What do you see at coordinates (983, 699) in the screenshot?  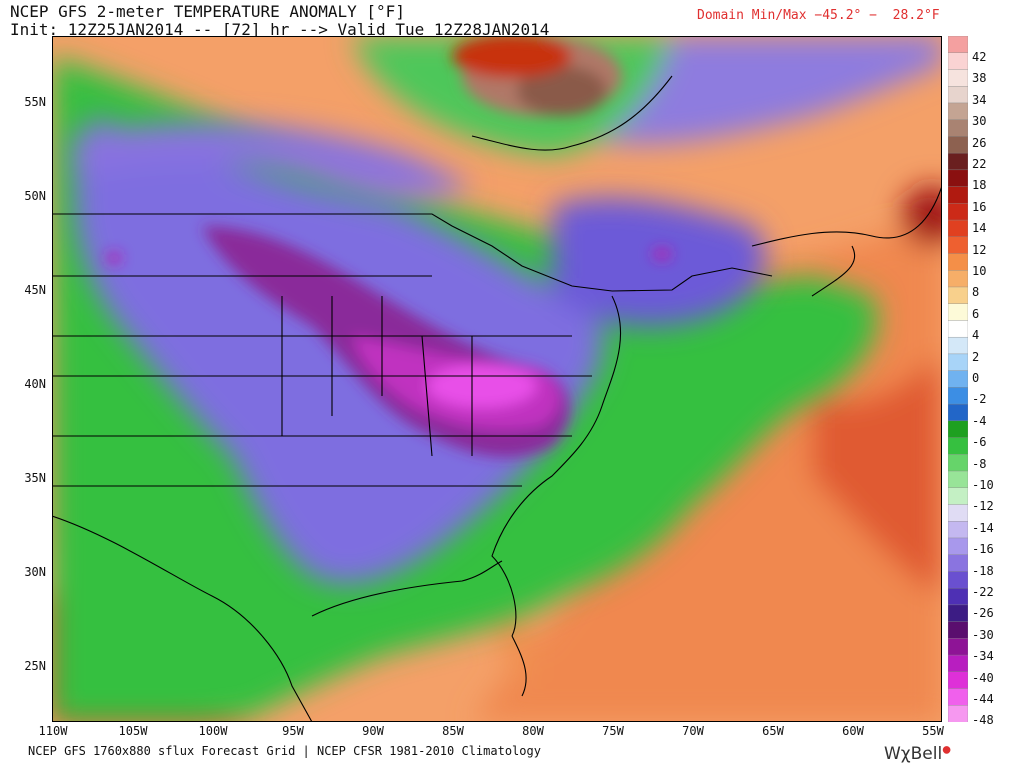 I see `legend-label: -44` at bounding box center [983, 699].